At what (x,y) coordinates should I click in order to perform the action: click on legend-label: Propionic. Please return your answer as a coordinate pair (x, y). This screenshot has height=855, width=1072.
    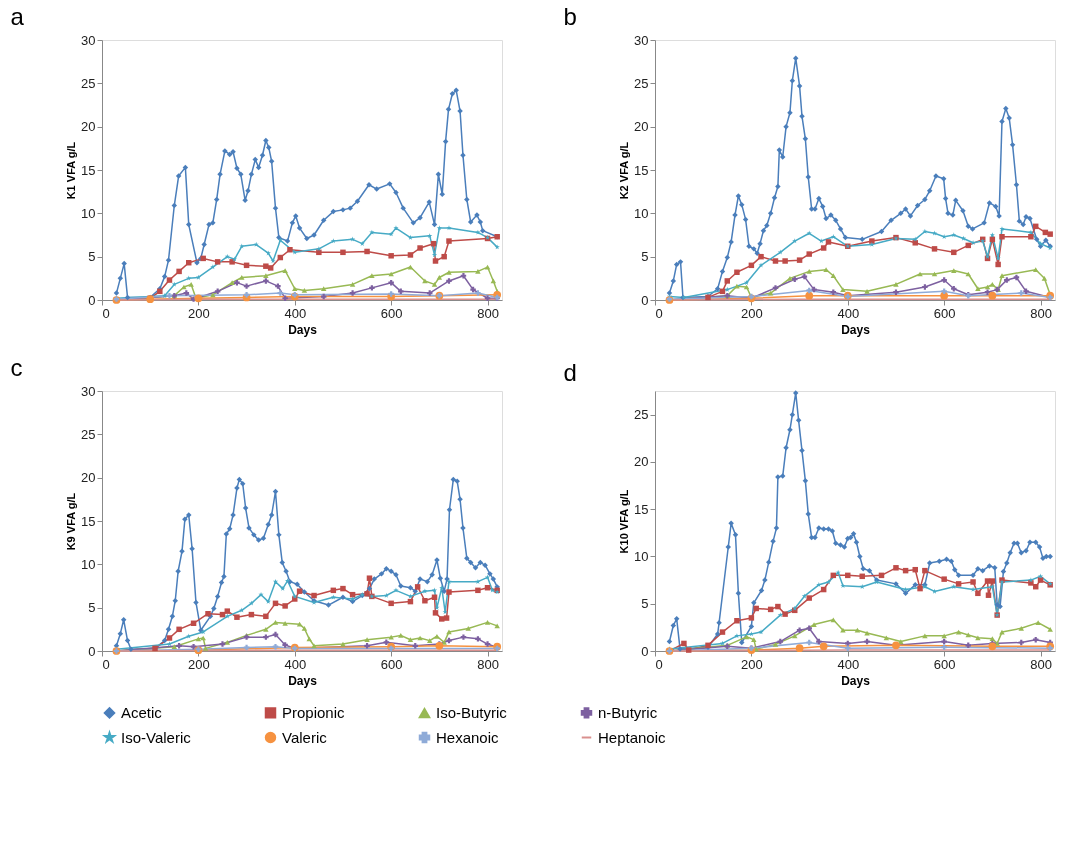
    Looking at the image, I should click on (314, 712).